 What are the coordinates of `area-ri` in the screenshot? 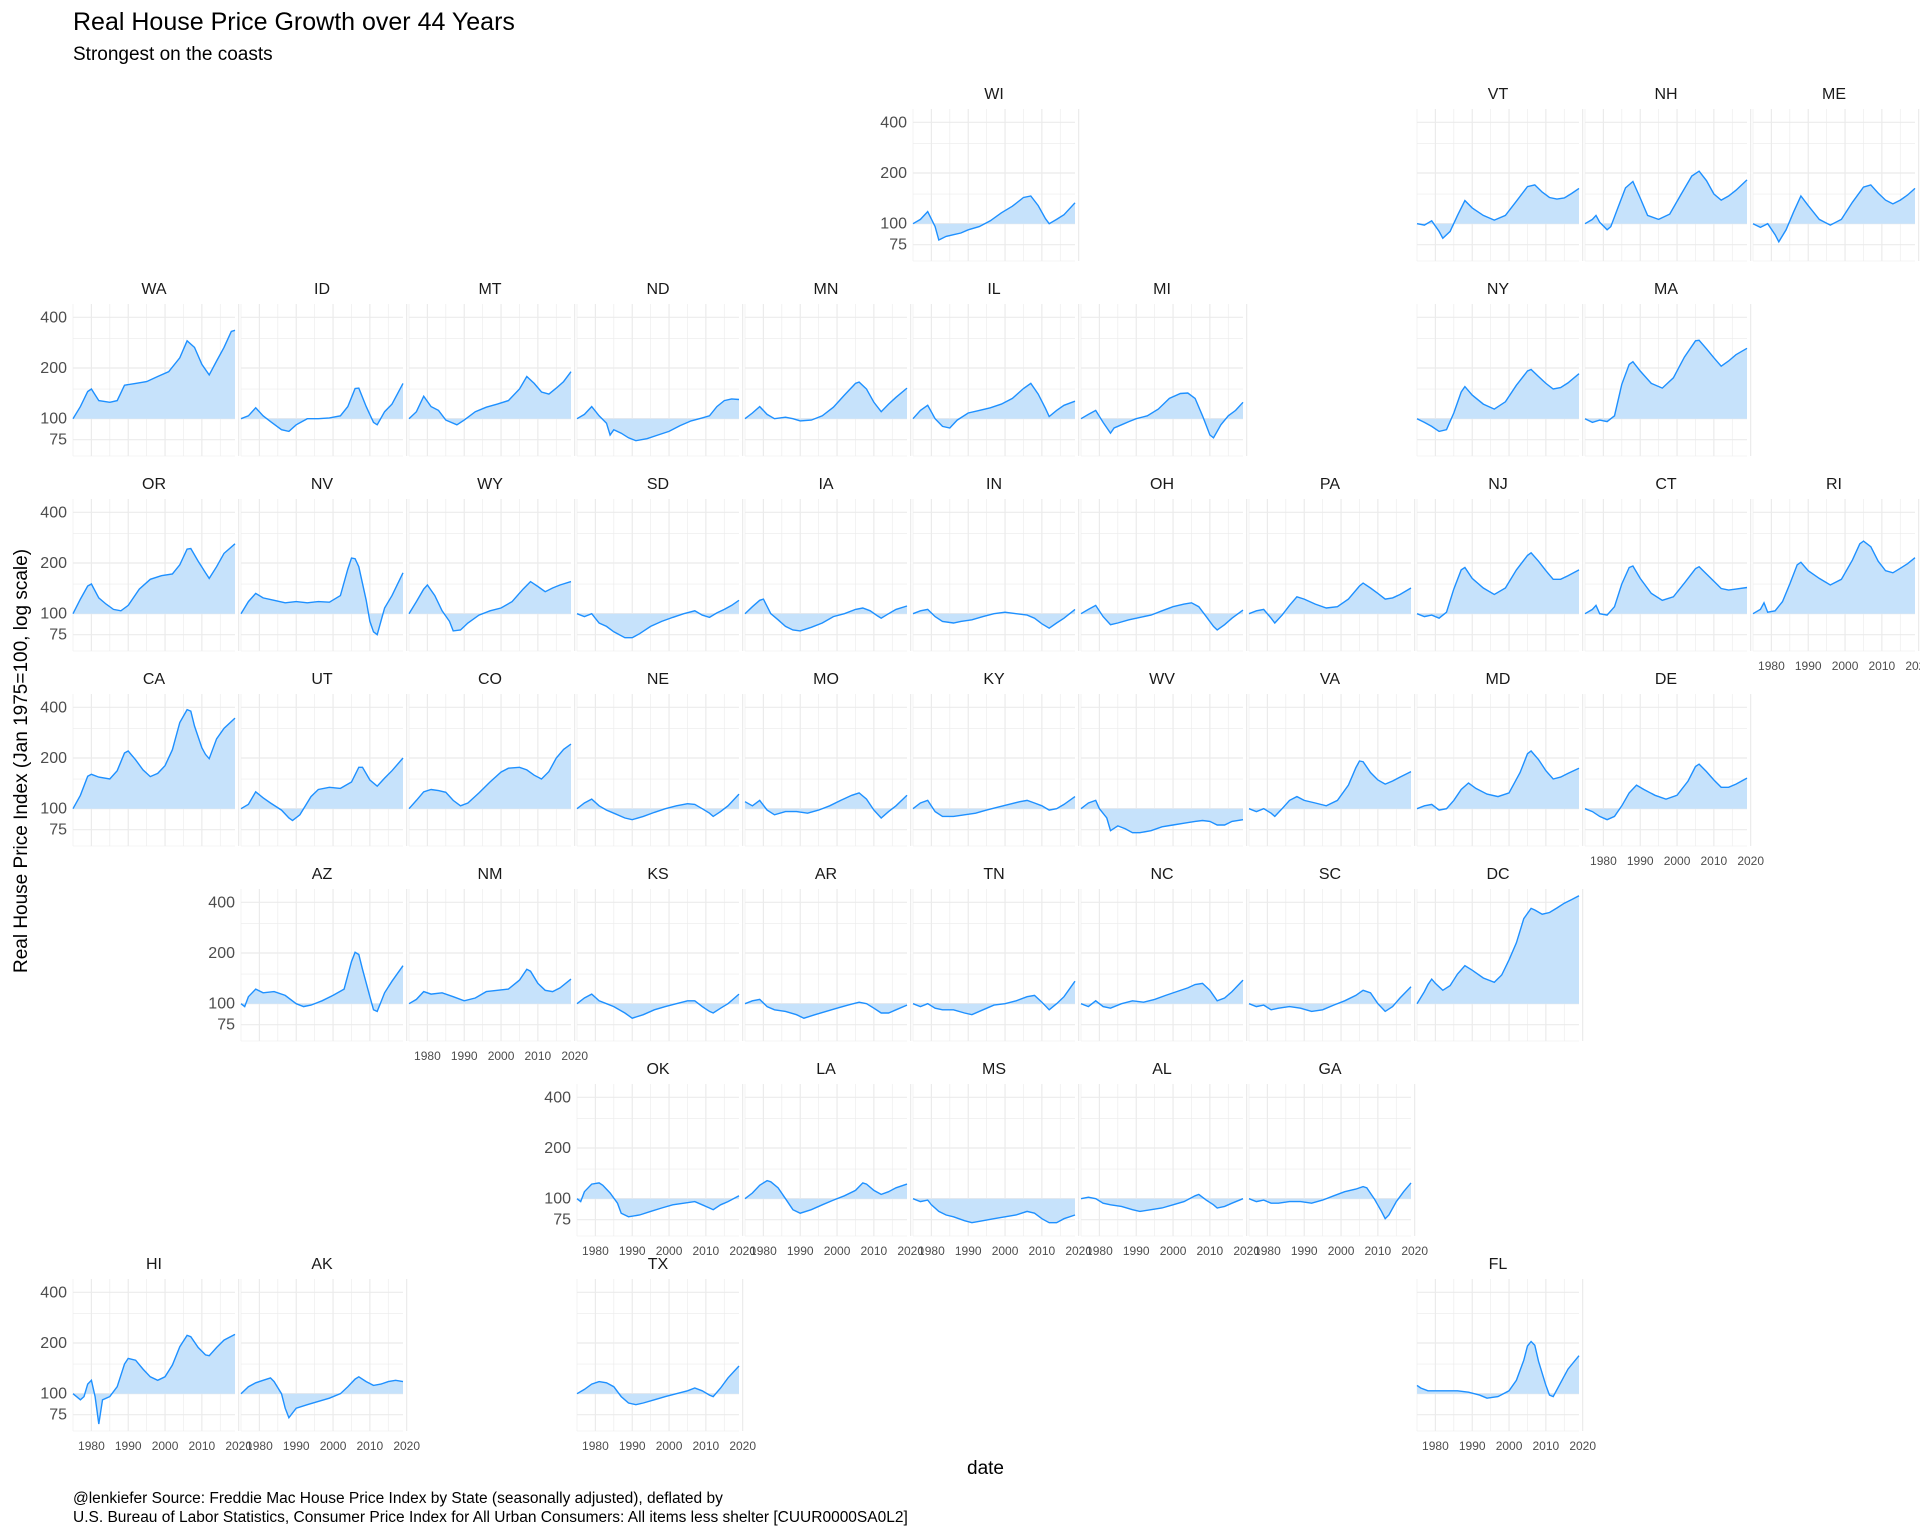 It's located at (1834, 577).